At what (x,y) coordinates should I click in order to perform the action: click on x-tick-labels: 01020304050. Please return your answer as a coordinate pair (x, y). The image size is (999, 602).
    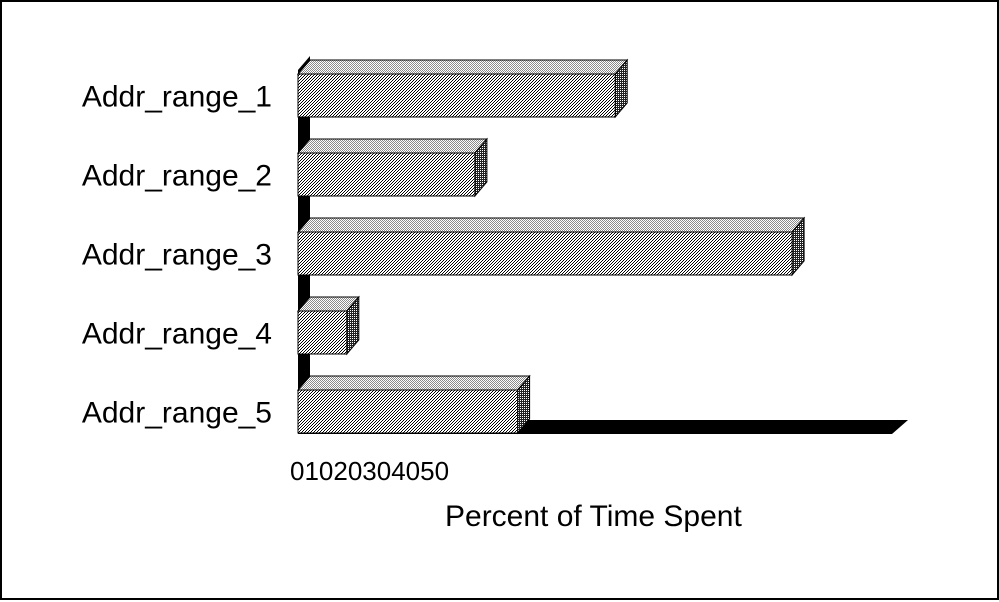
    Looking at the image, I should click on (369, 471).